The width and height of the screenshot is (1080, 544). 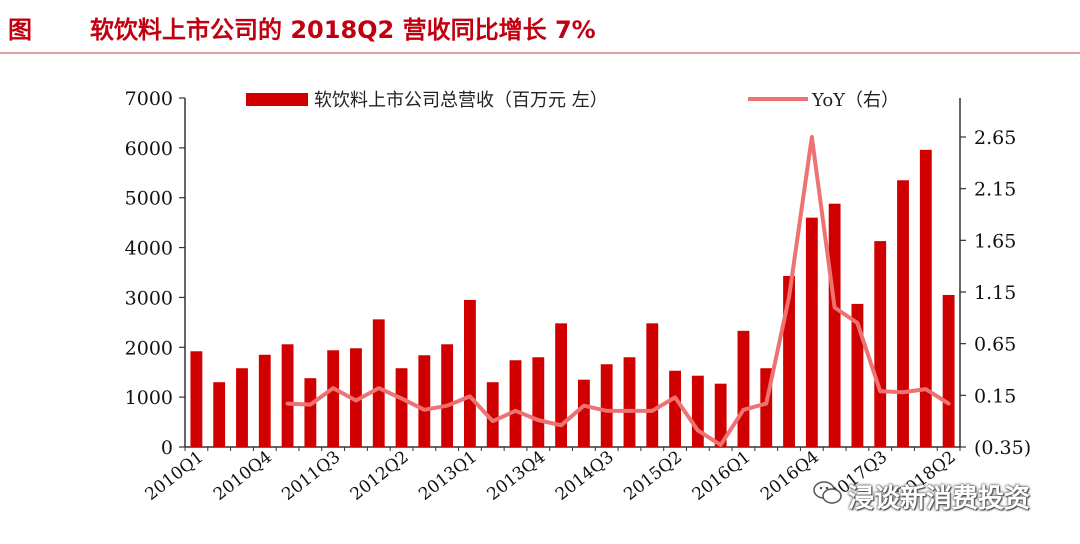 I want to click on x-tick-label: 2016Q1, so click(x=722, y=476).